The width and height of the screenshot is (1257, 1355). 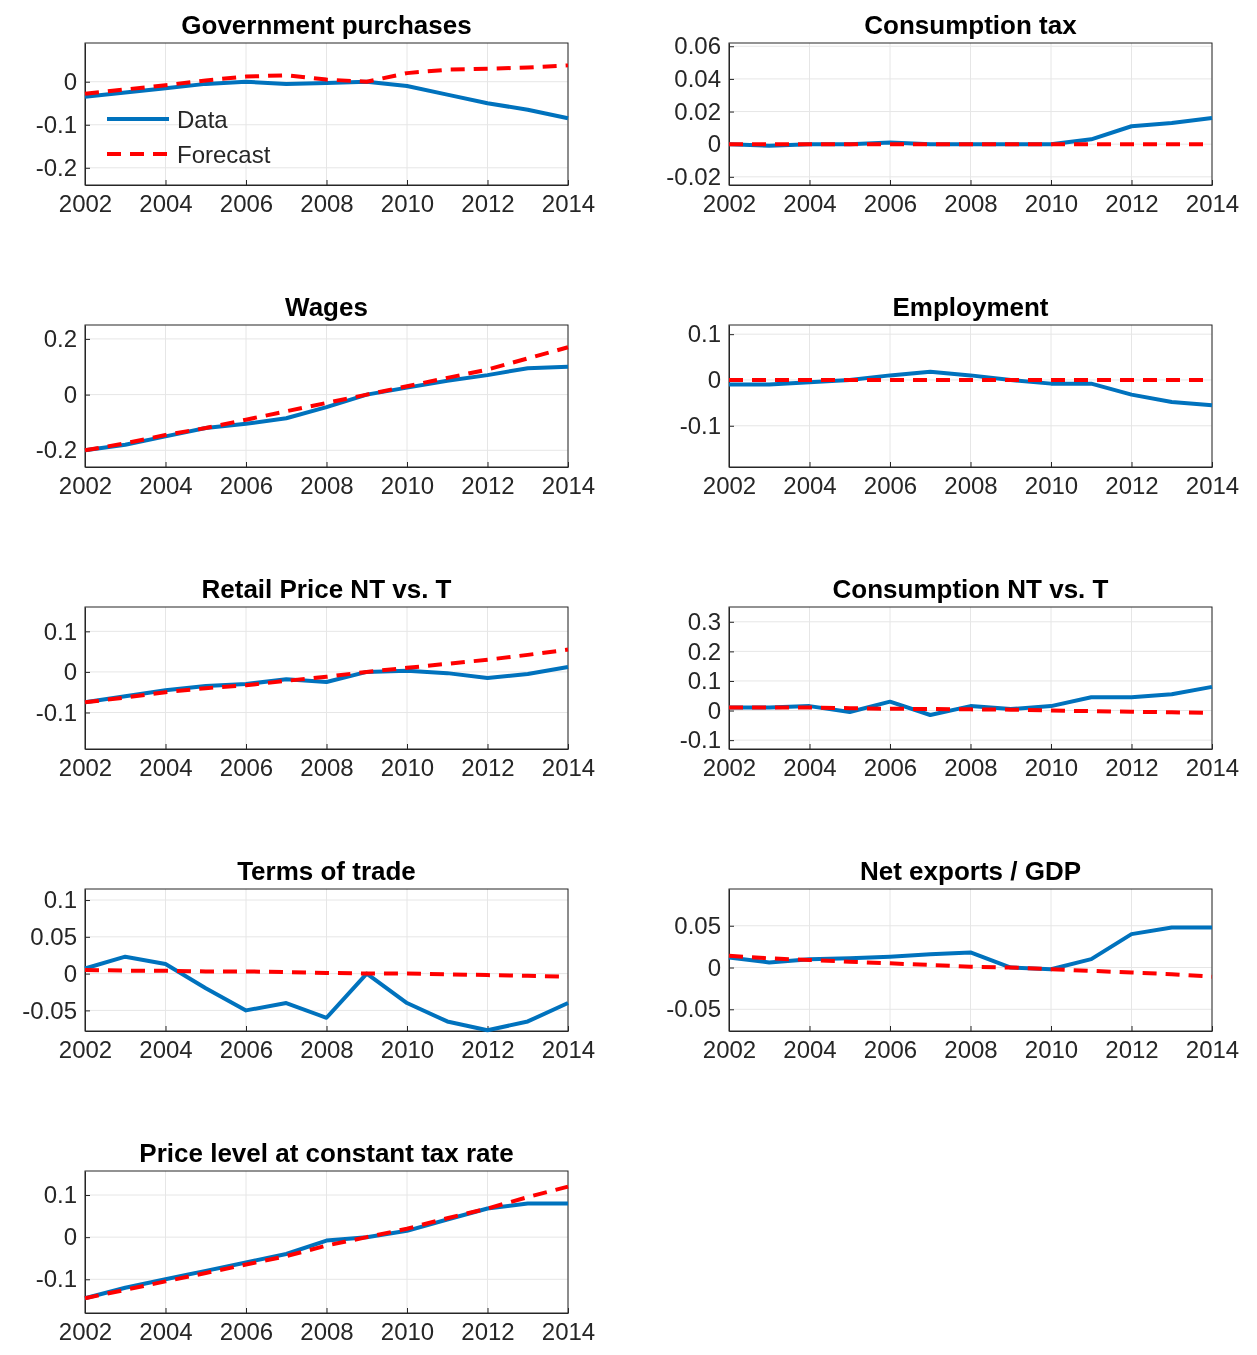 What do you see at coordinates (60, 339) in the screenshot?
I see `y-tick-label: 0.2` at bounding box center [60, 339].